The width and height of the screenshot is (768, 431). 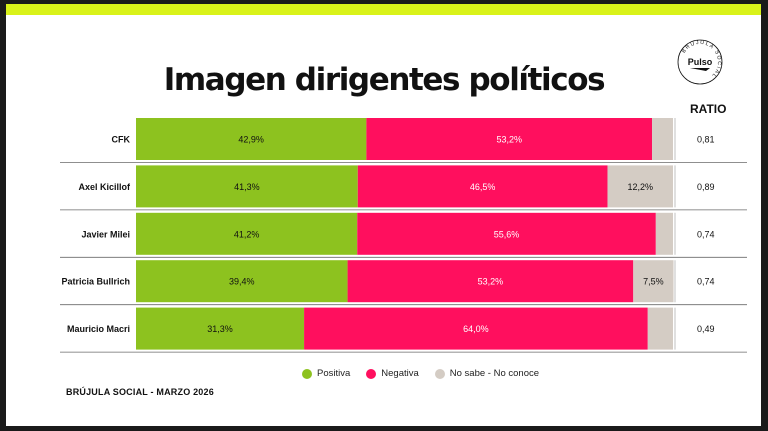 I want to click on bar-data-label: 55,6%, so click(x=507, y=234).